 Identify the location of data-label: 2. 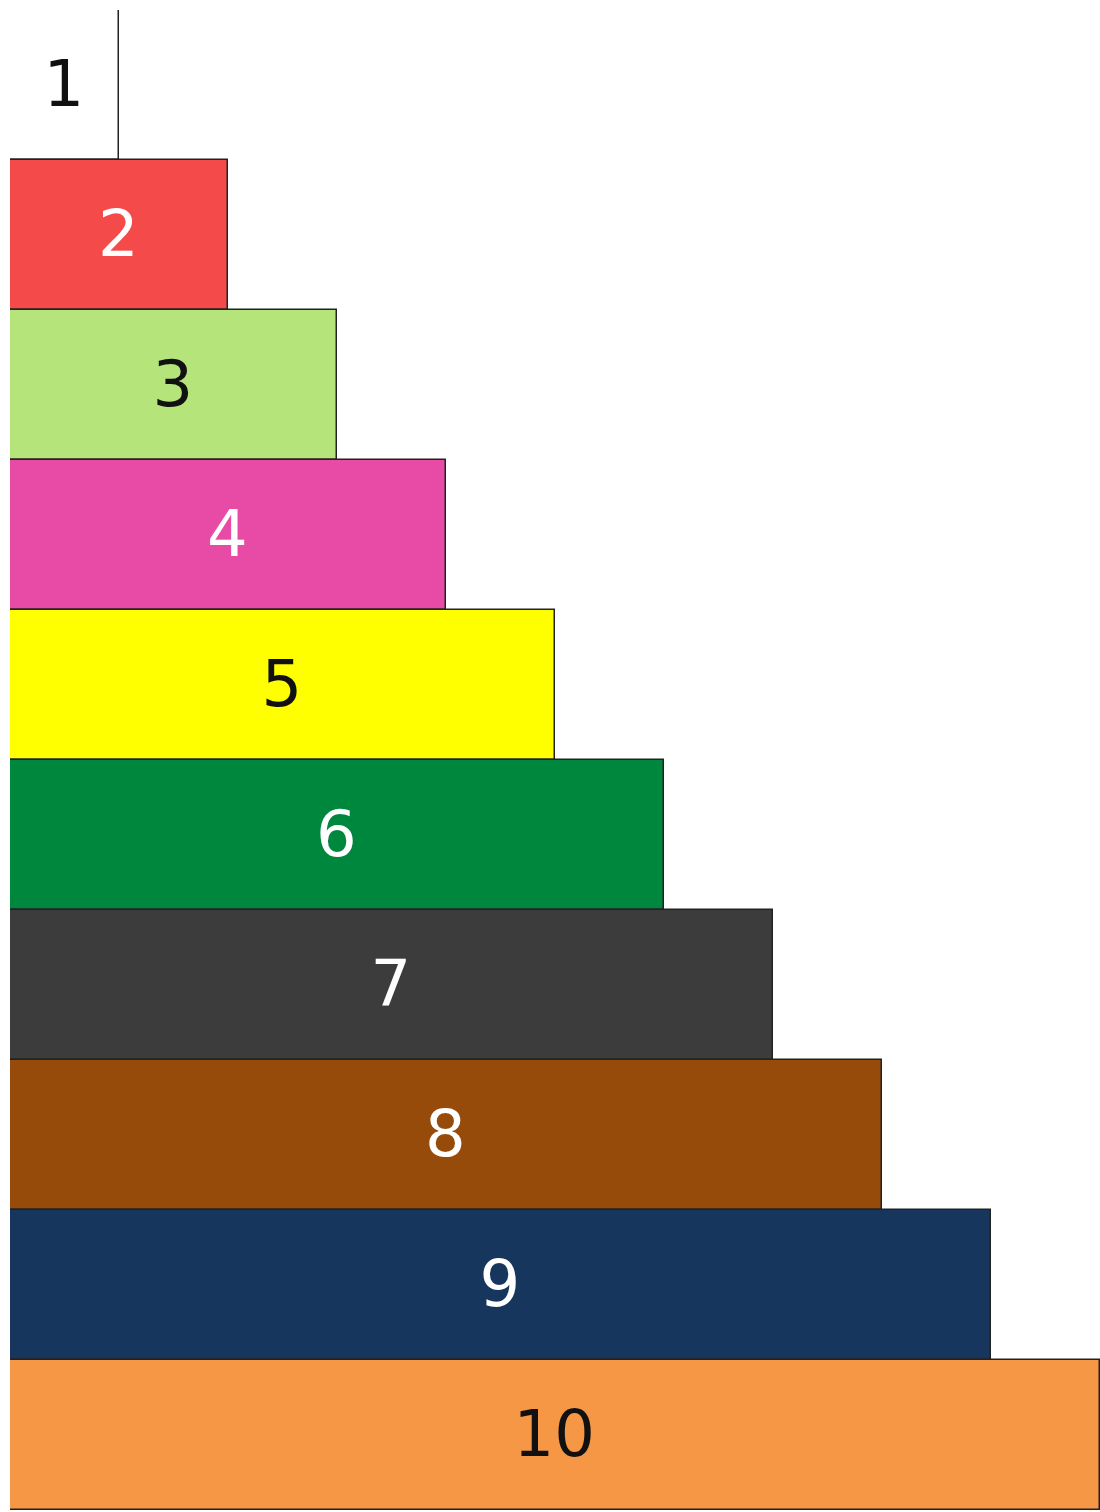
(118, 234).